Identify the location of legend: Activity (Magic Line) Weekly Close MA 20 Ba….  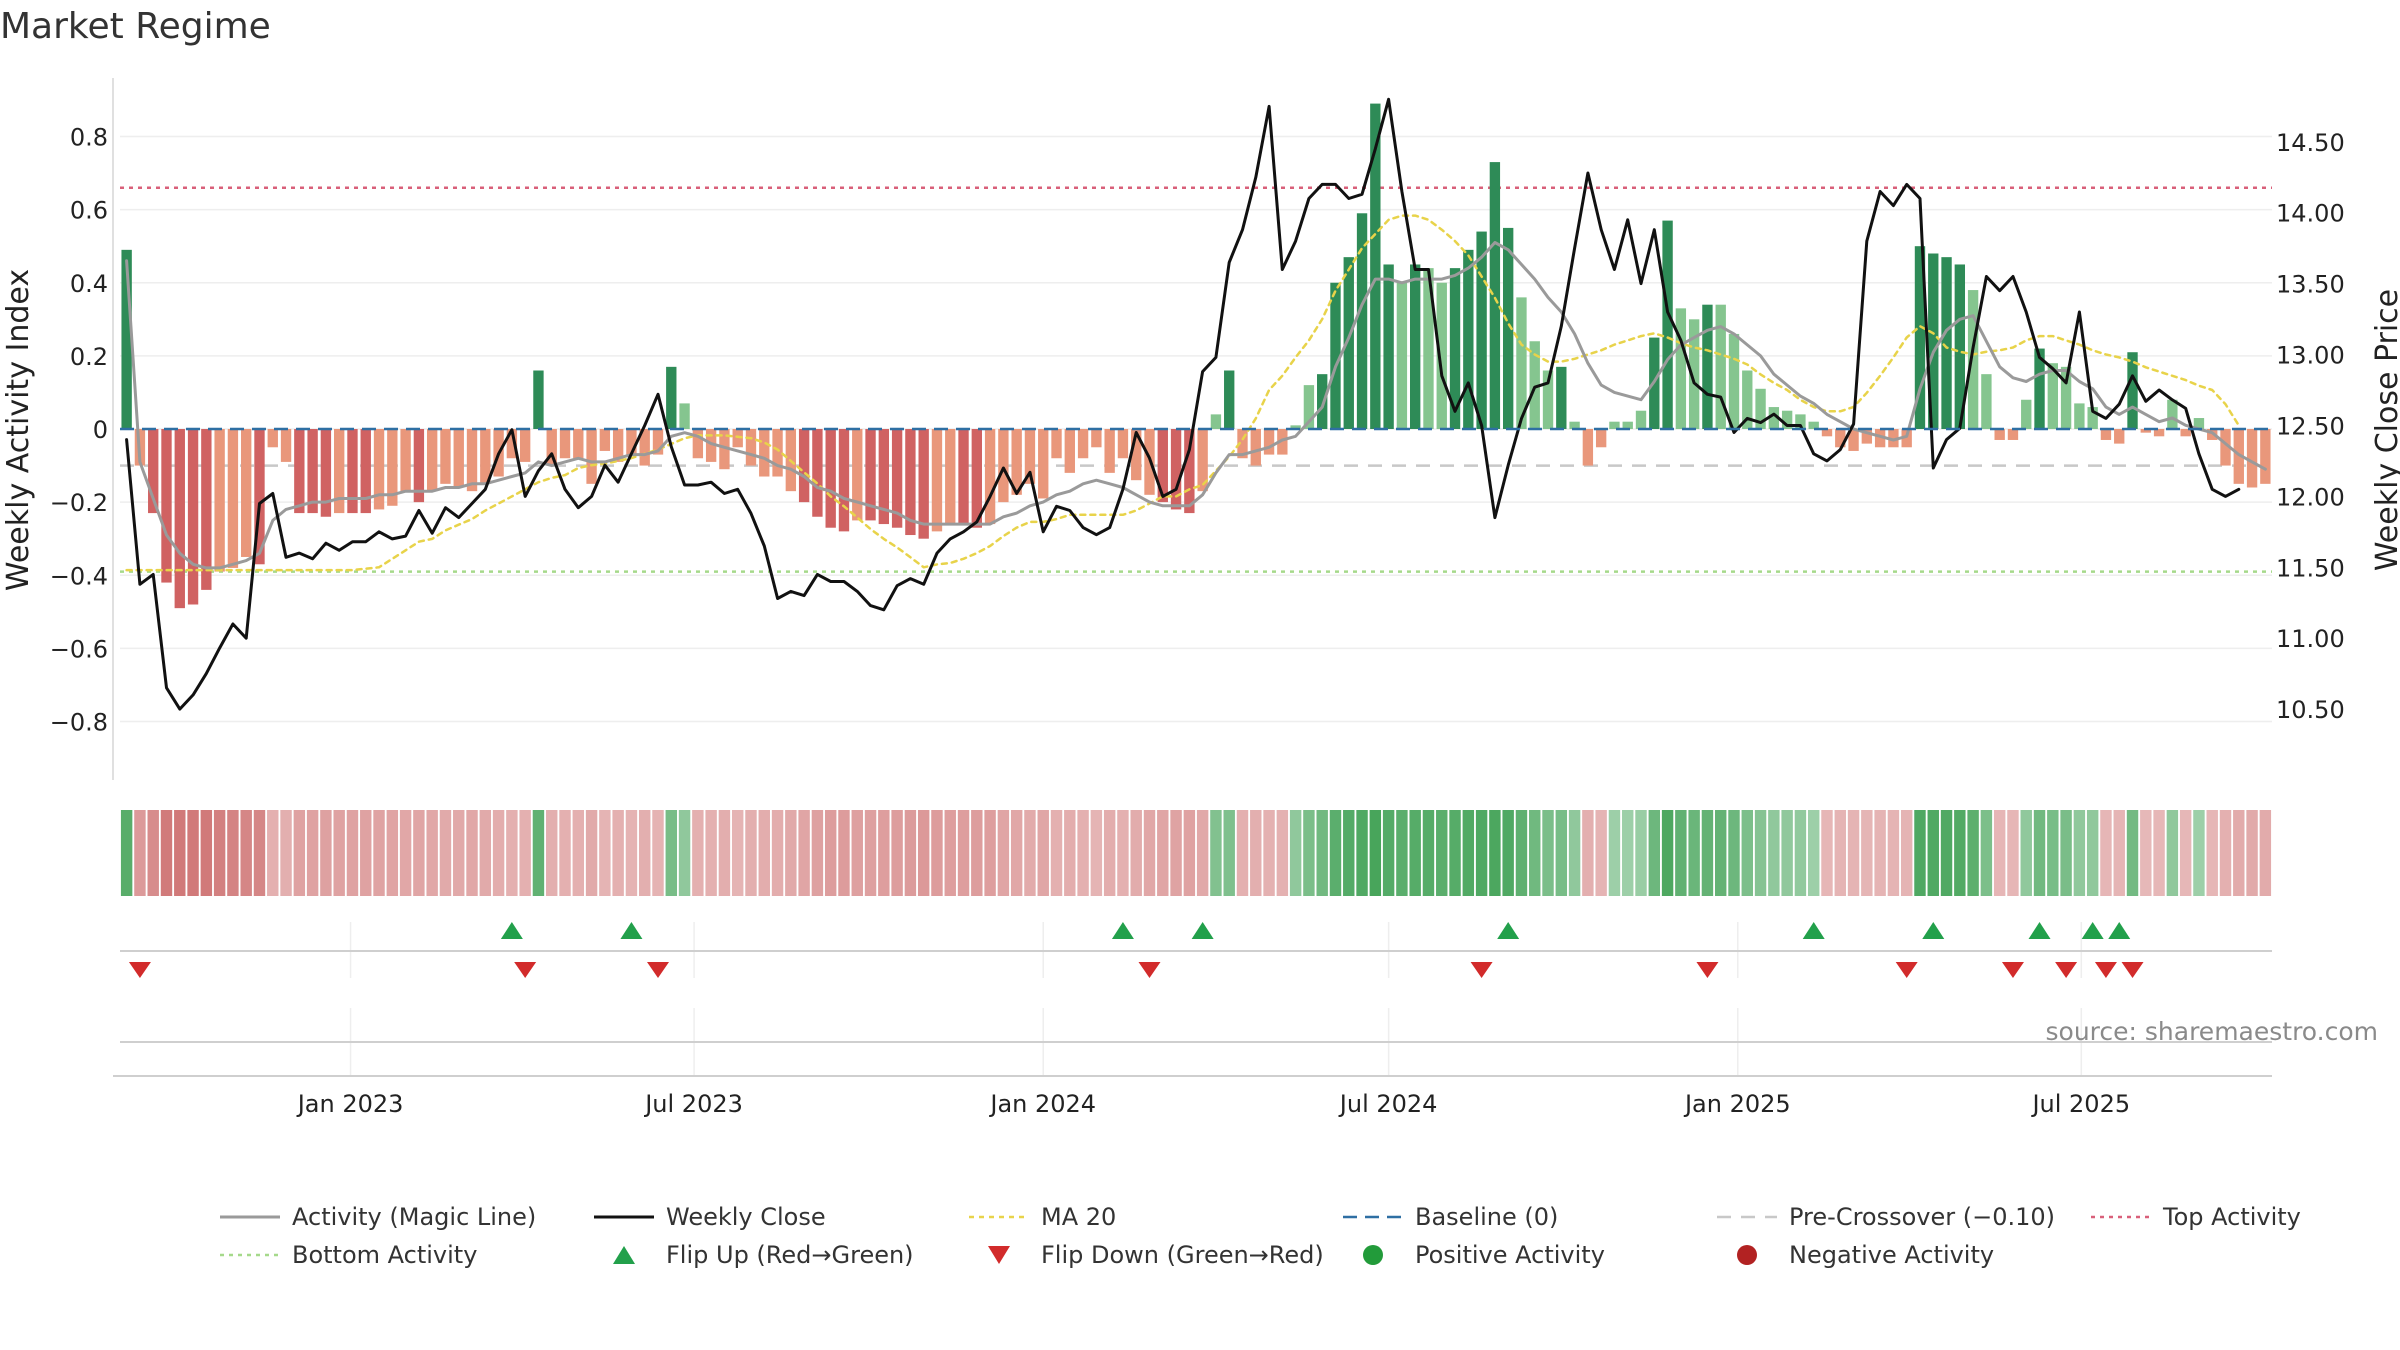
(1260, 1236).